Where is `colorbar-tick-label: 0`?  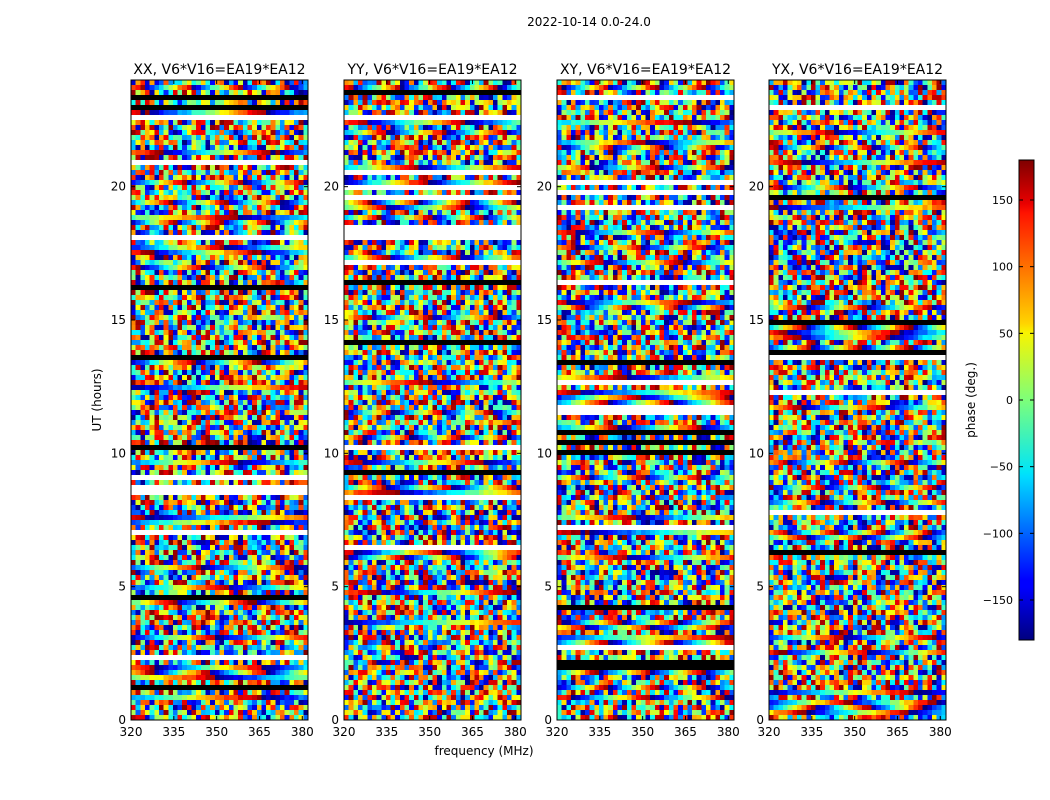 colorbar-tick-label: 0 is located at coordinates (1009, 400).